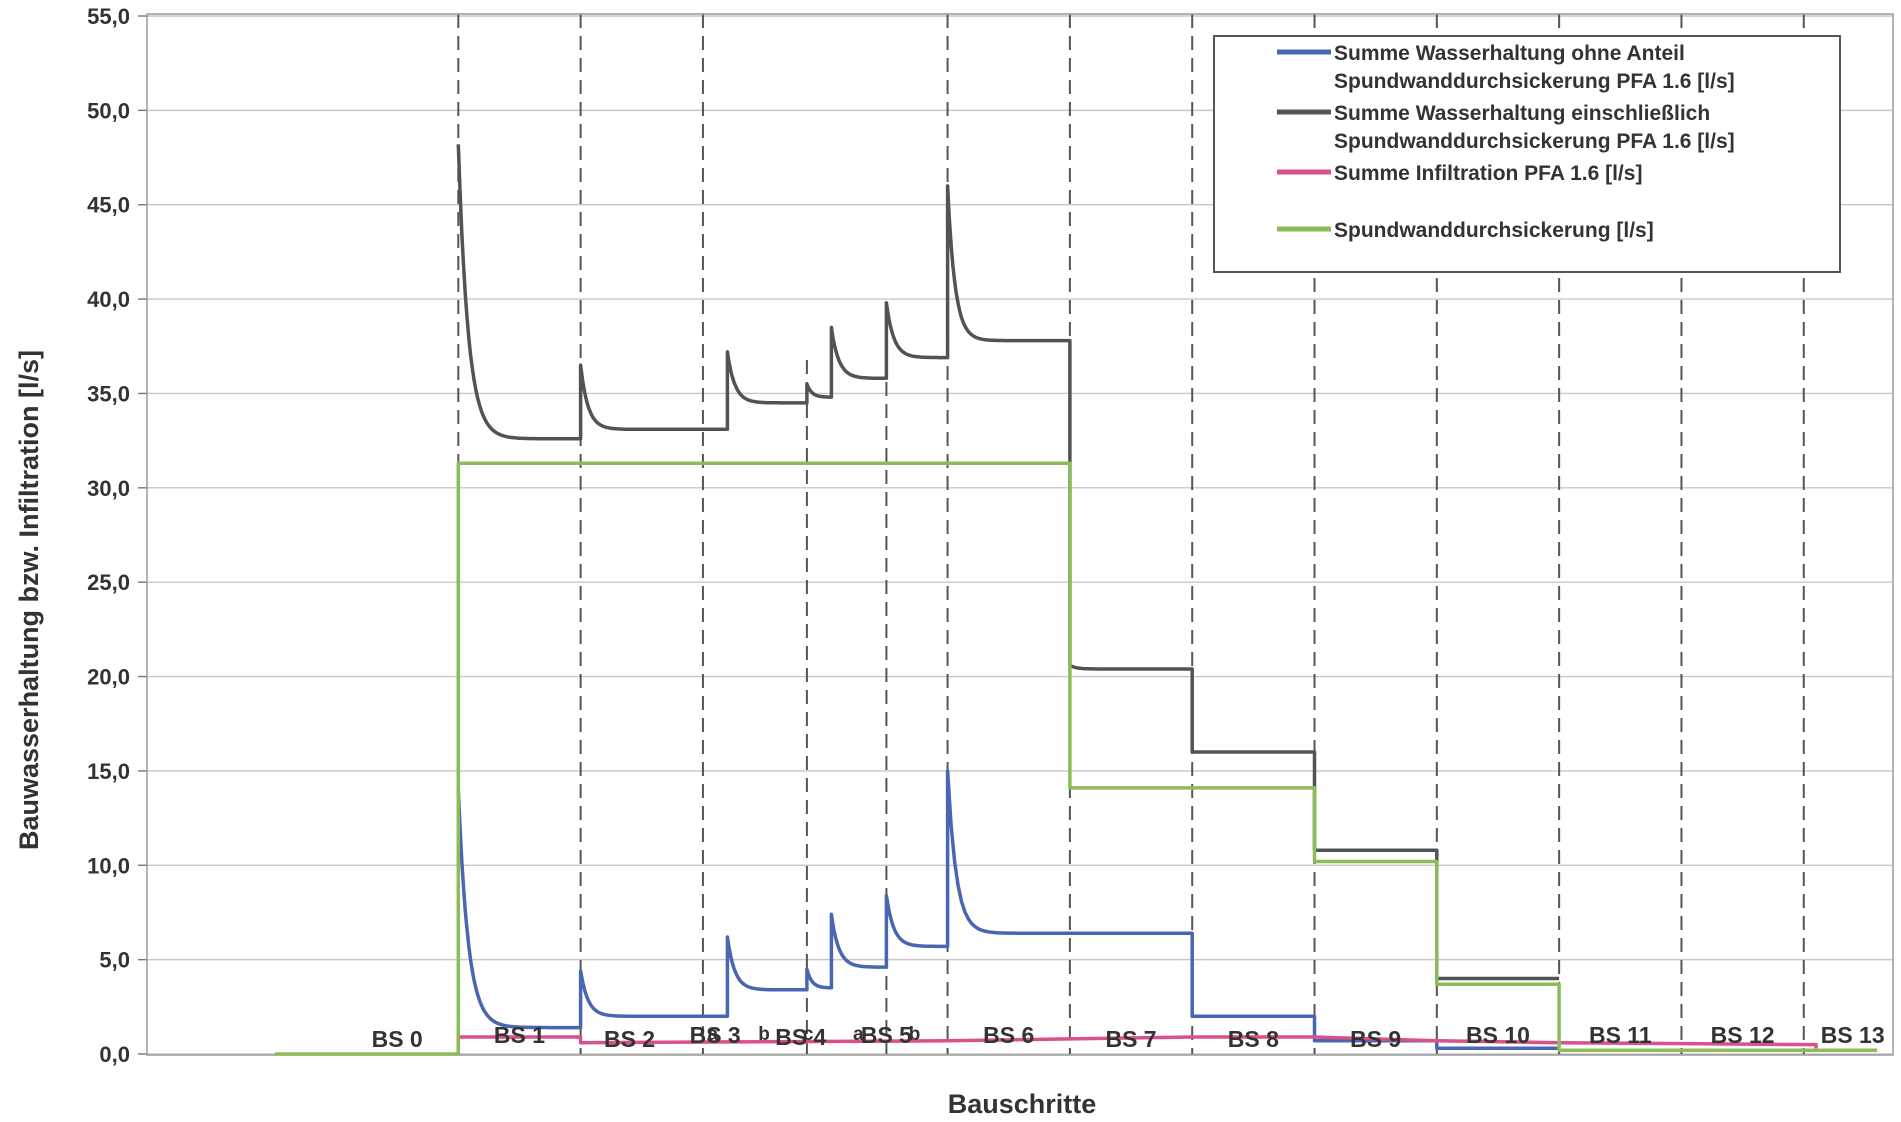 The image size is (1901, 1122). I want to click on legend-entry-green: Spundwanddurchsickerung [l/s], so click(1494, 230).